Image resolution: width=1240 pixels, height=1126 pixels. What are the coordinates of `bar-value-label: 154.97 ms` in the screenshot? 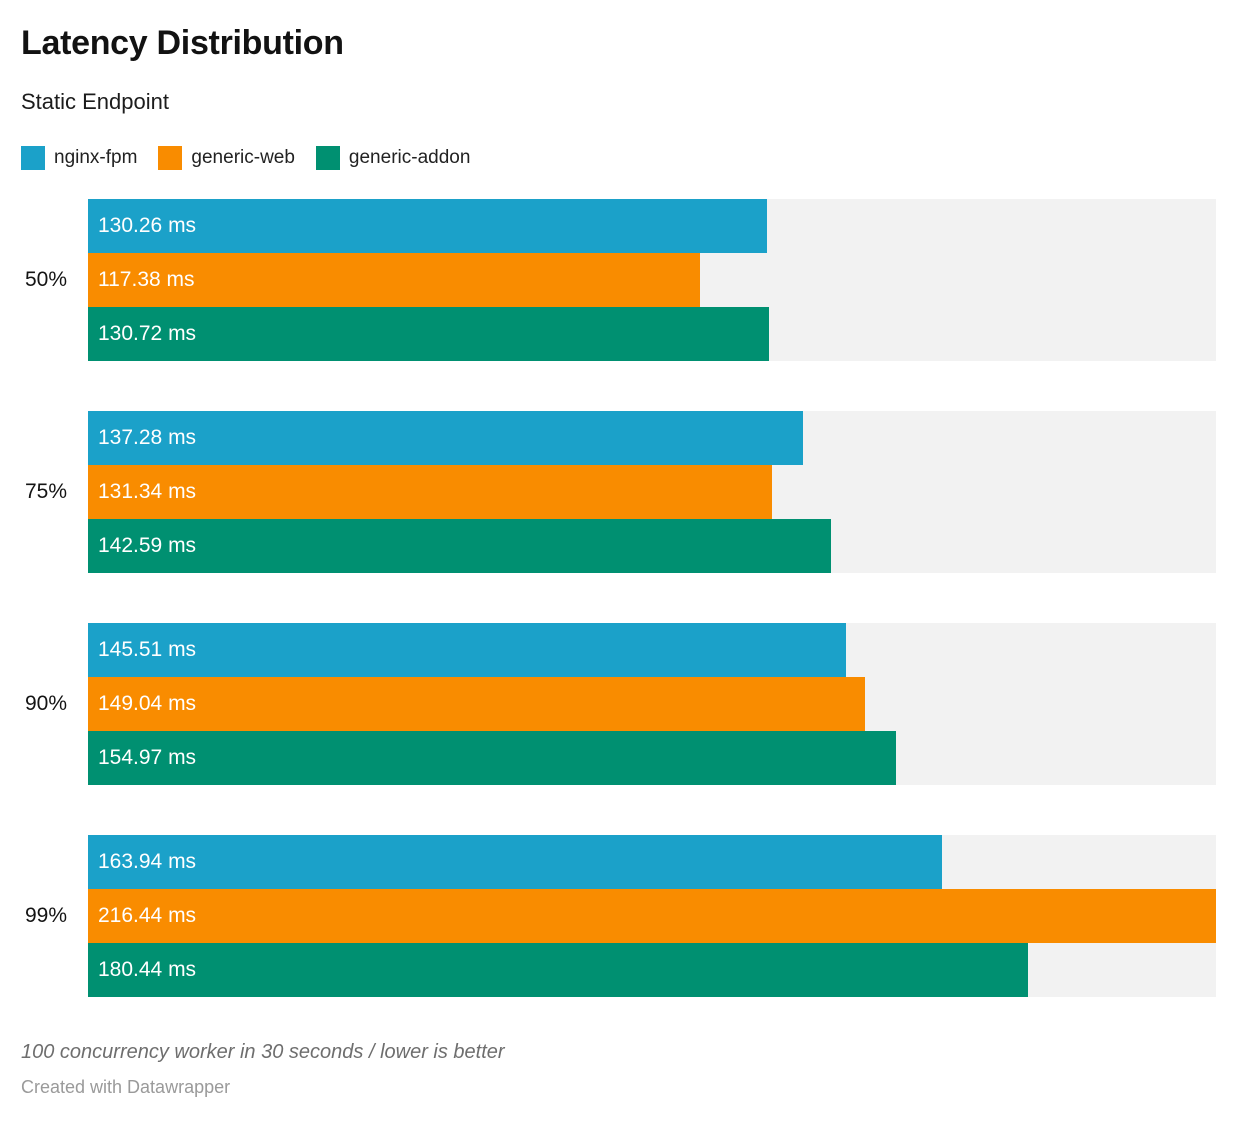 It's located at (147, 757).